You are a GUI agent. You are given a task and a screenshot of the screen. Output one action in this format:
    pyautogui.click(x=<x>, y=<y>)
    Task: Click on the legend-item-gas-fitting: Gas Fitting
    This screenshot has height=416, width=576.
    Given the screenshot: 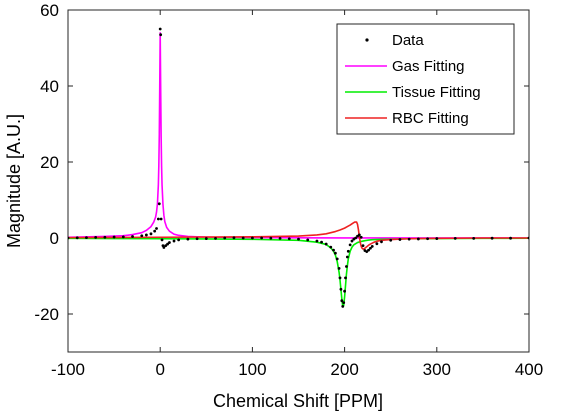 What is the action you would take?
    pyautogui.click(x=405, y=66)
    